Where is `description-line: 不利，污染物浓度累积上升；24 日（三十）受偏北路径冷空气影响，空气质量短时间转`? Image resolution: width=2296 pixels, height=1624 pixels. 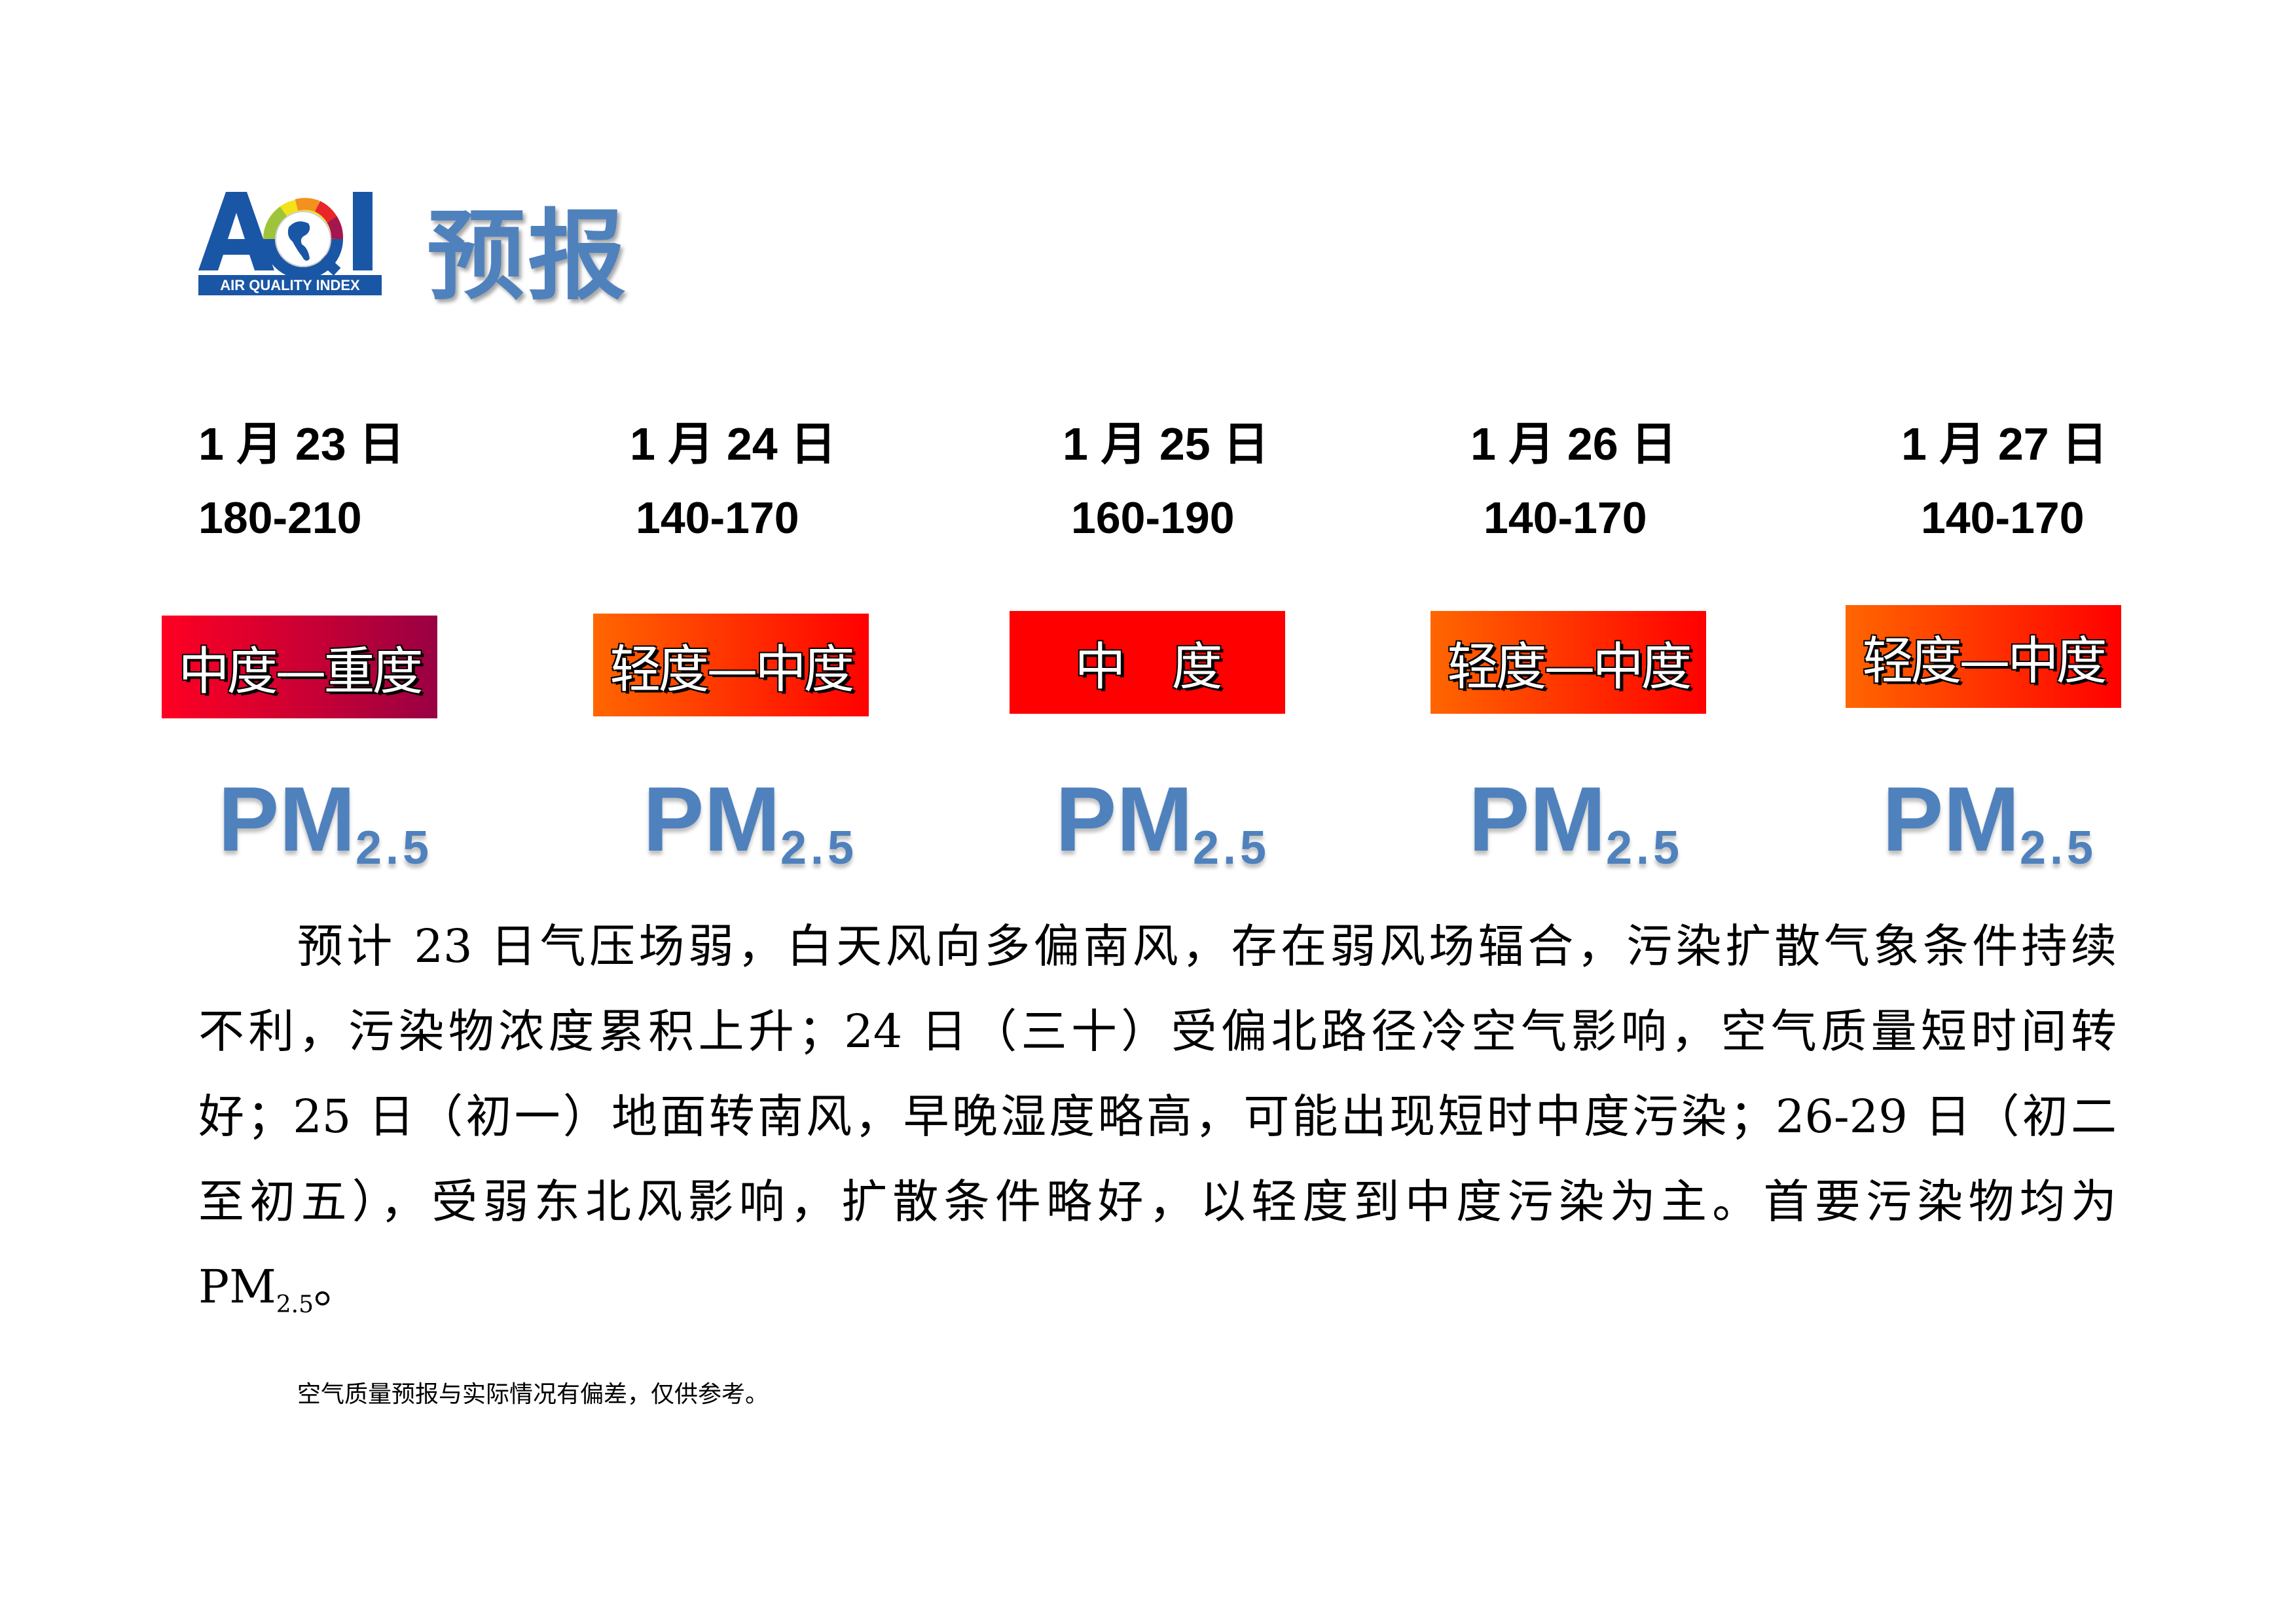
description-line: 不利，污染物浓度累积上升；24 日（三十）受偏北路径冷空气影响，空气质量短时间转 is located at coordinates (1157, 1031).